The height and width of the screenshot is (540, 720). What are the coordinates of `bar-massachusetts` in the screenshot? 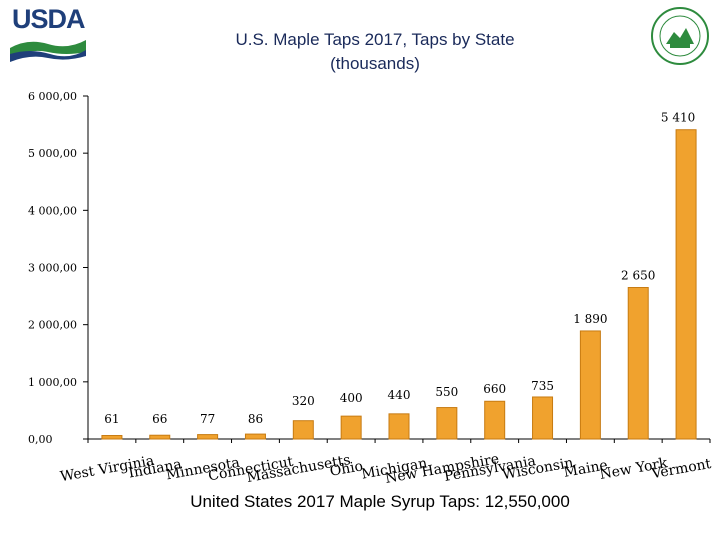 It's located at (303, 430).